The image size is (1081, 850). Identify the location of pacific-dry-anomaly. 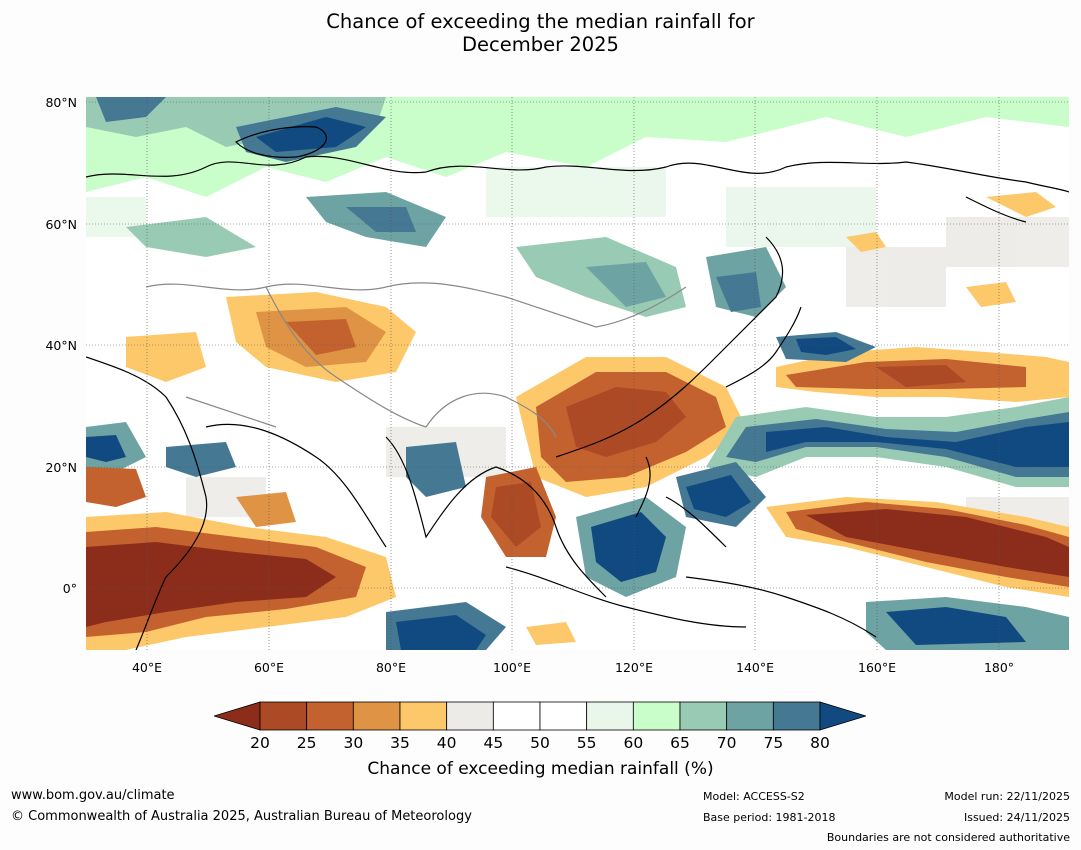
(917, 472).